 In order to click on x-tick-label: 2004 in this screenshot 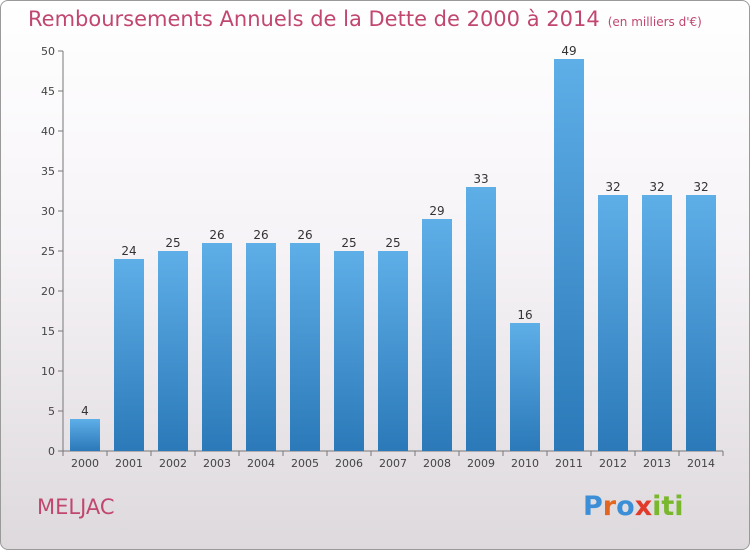, I will do `click(261, 463)`.